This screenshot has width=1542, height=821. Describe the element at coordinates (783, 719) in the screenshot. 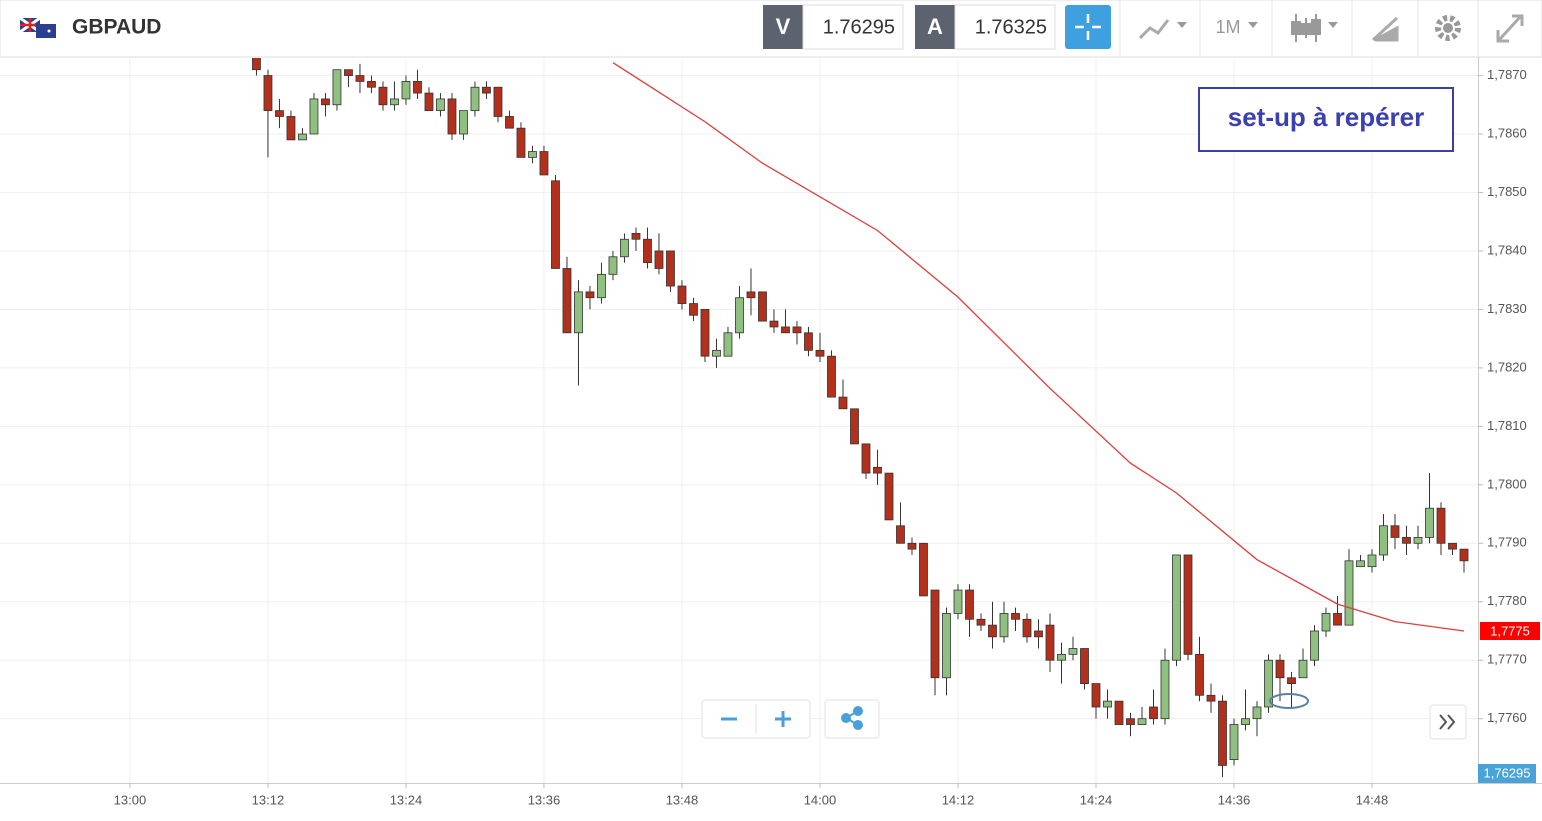

I see `zoom-in` at that location.